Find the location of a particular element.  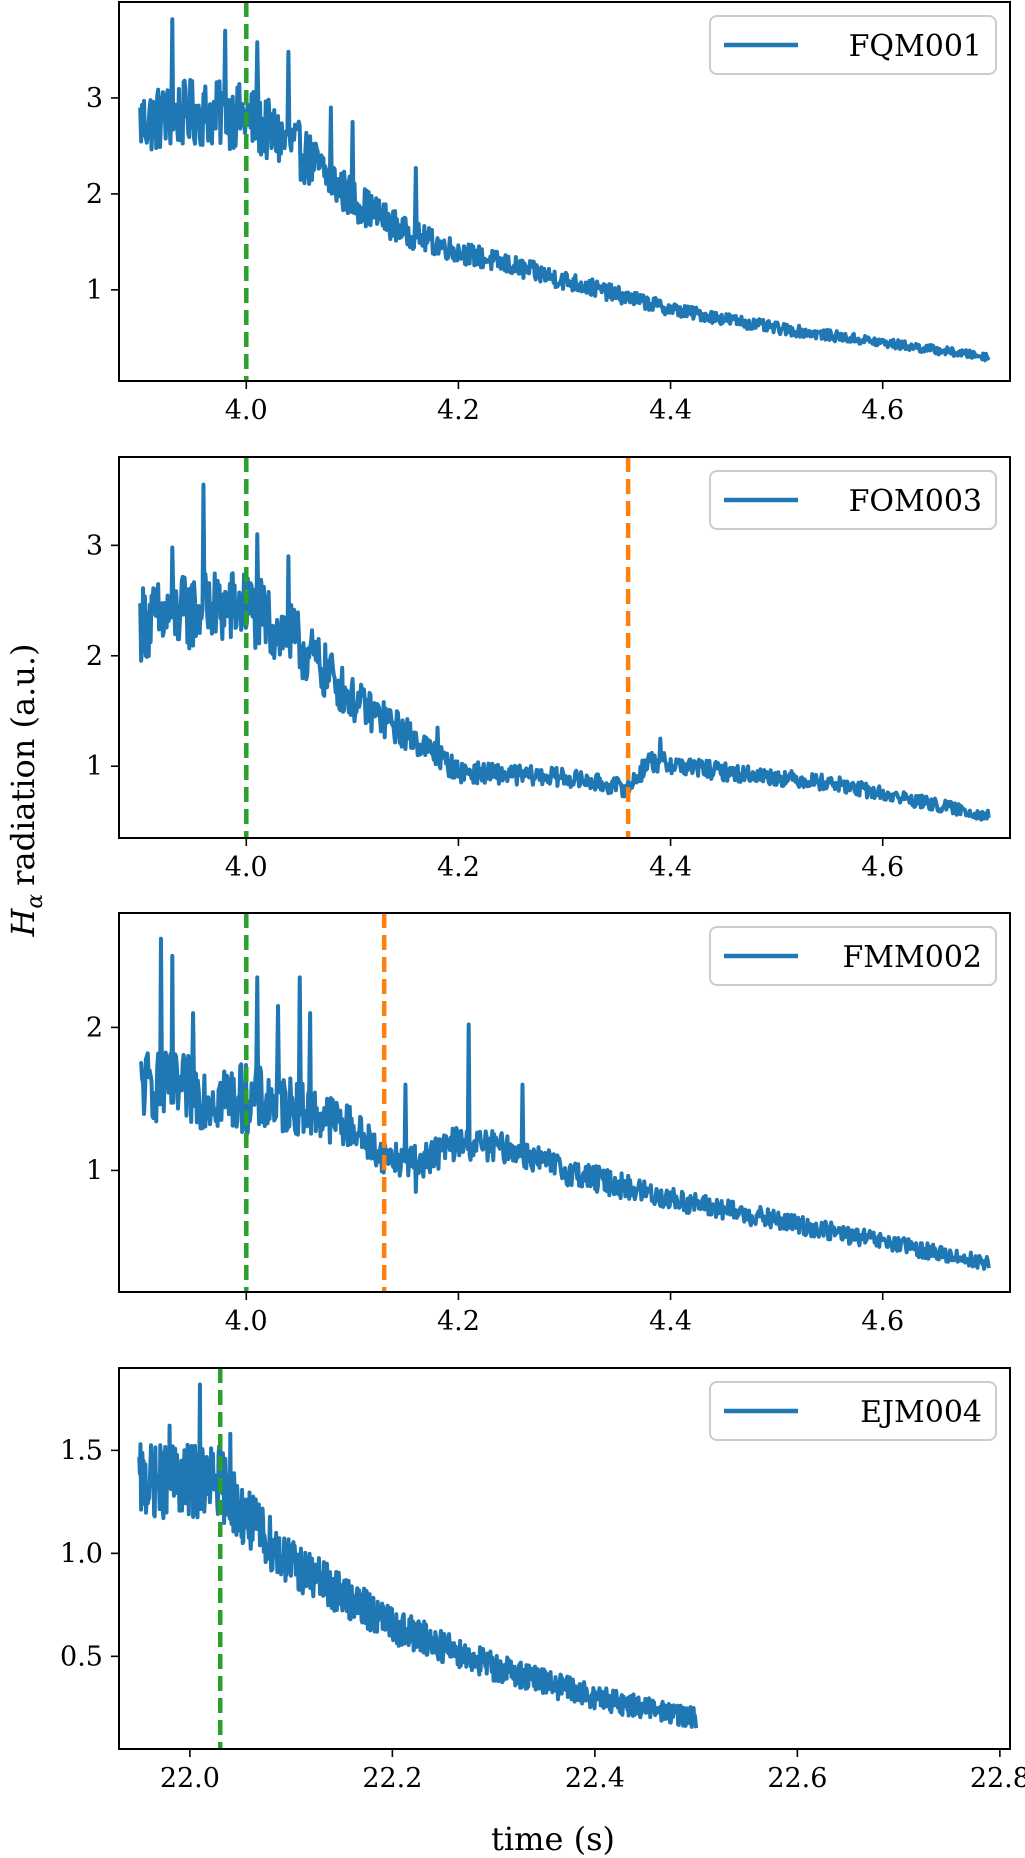

x-tick-label: 22.2 is located at coordinates (392, 1778).